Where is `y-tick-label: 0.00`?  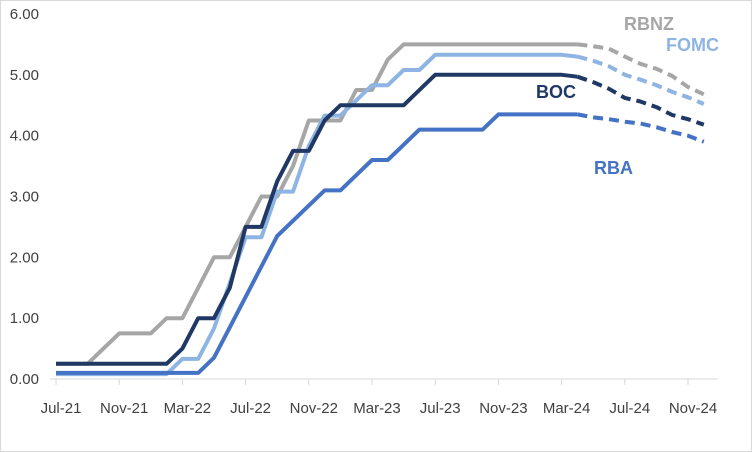
y-tick-label: 0.00 is located at coordinates (24, 379).